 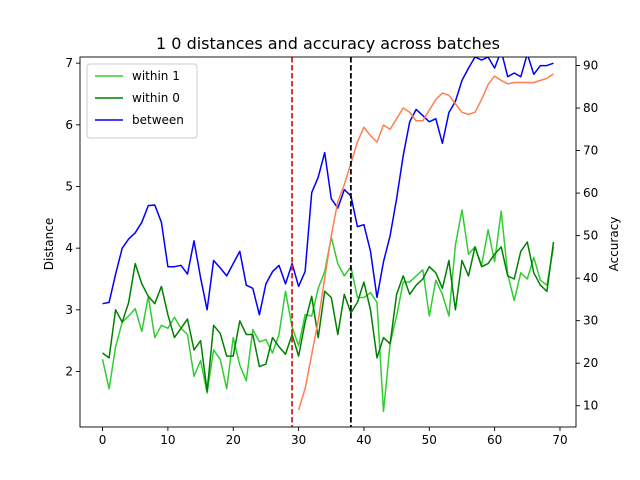 What do you see at coordinates (494, 440) in the screenshot?
I see `x-tick-label: 60` at bounding box center [494, 440].